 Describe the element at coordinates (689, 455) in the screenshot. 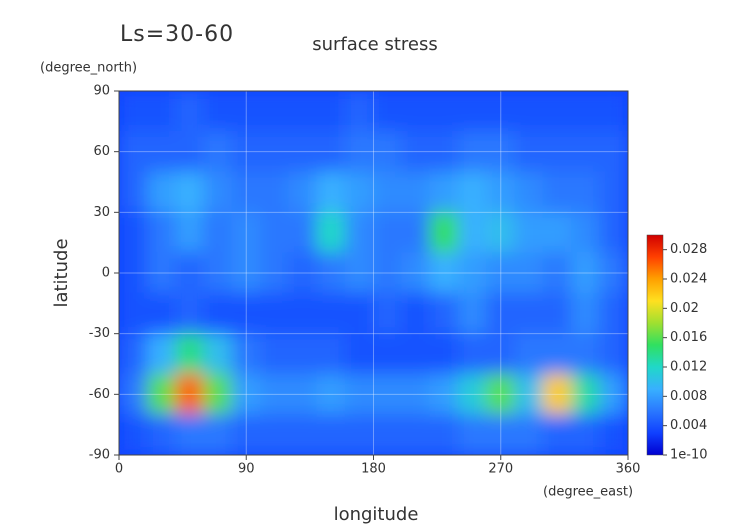

I see `colorbar-tick-label: 1e-10` at that location.